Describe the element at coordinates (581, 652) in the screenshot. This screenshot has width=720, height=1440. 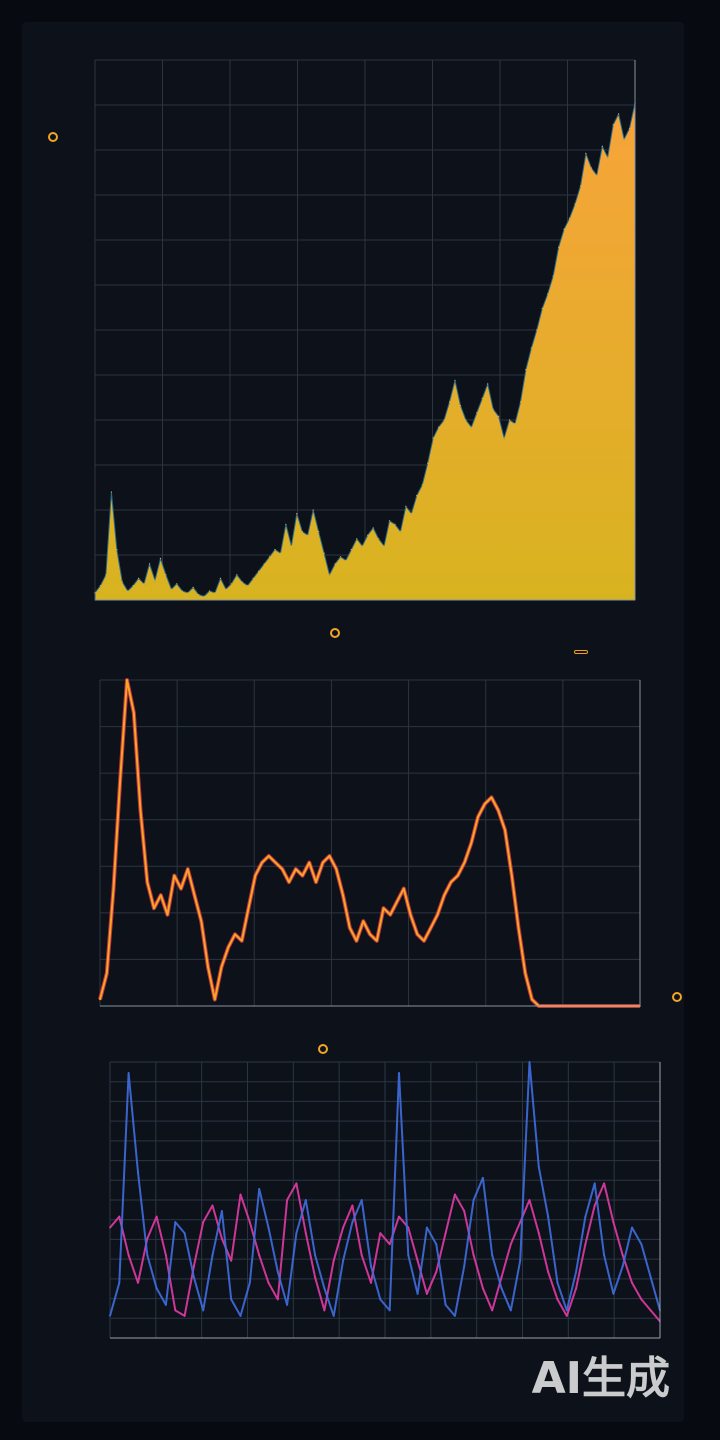
I see `panel-2-badge` at that location.